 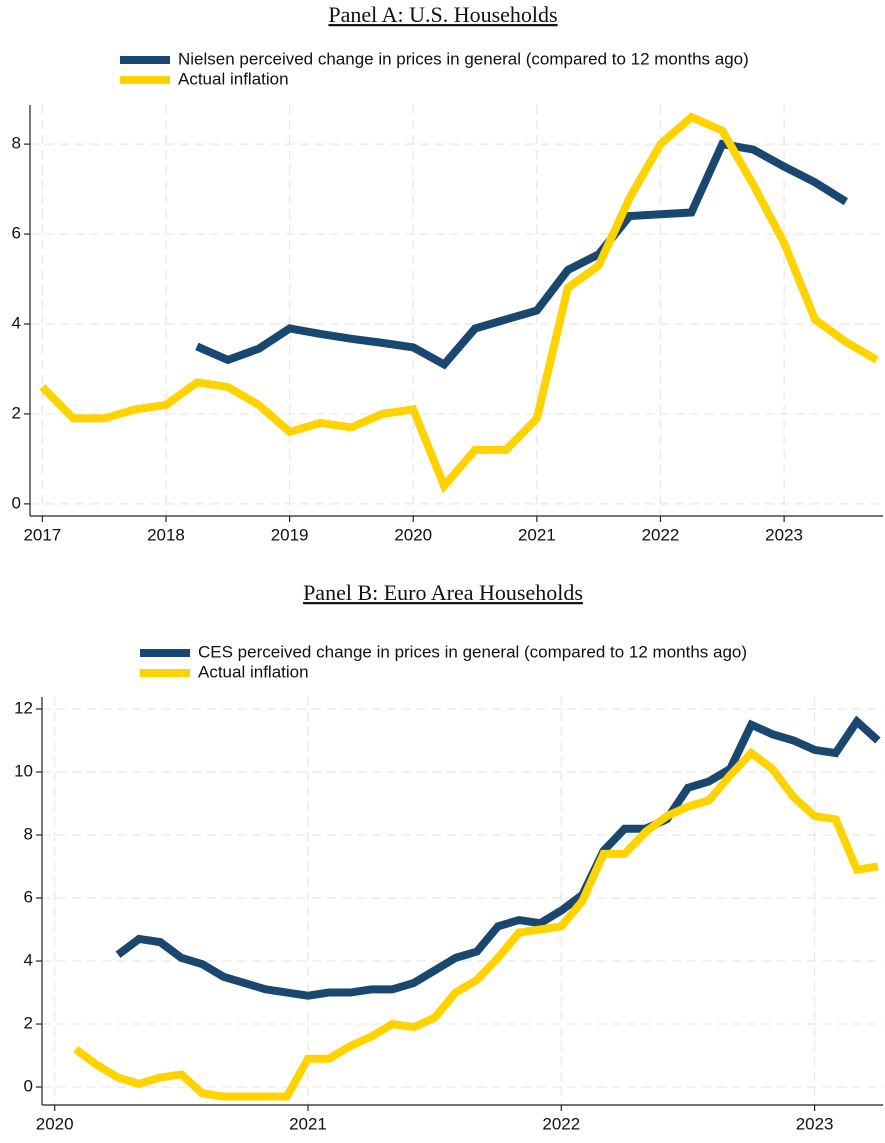 What do you see at coordinates (290, 534) in the screenshot?
I see `x-tick-label: 2019` at bounding box center [290, 534].